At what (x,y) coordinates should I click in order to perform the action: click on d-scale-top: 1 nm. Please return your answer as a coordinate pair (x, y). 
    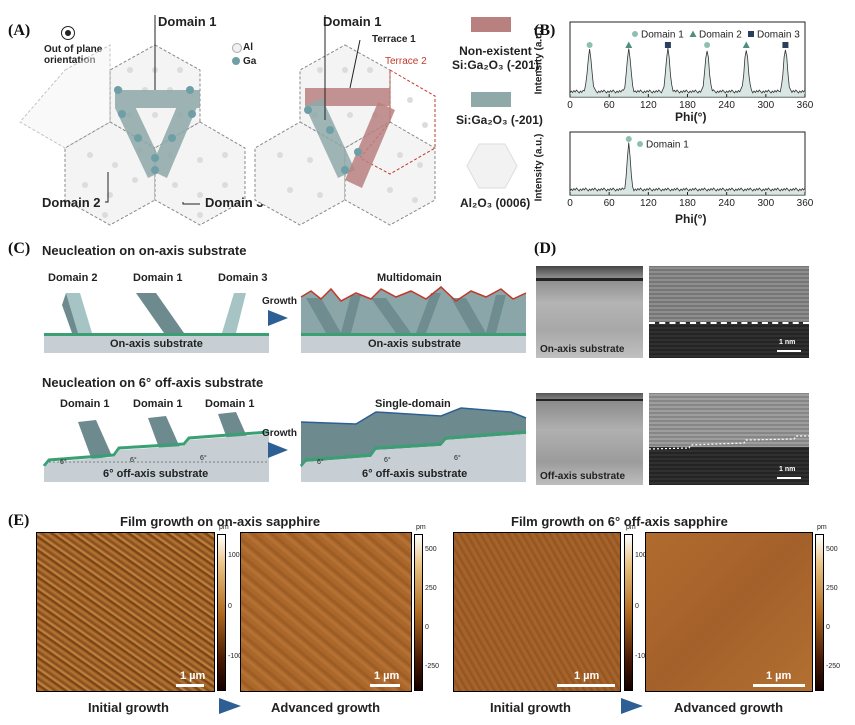
    Looking at the image, I should click on (787, 342).